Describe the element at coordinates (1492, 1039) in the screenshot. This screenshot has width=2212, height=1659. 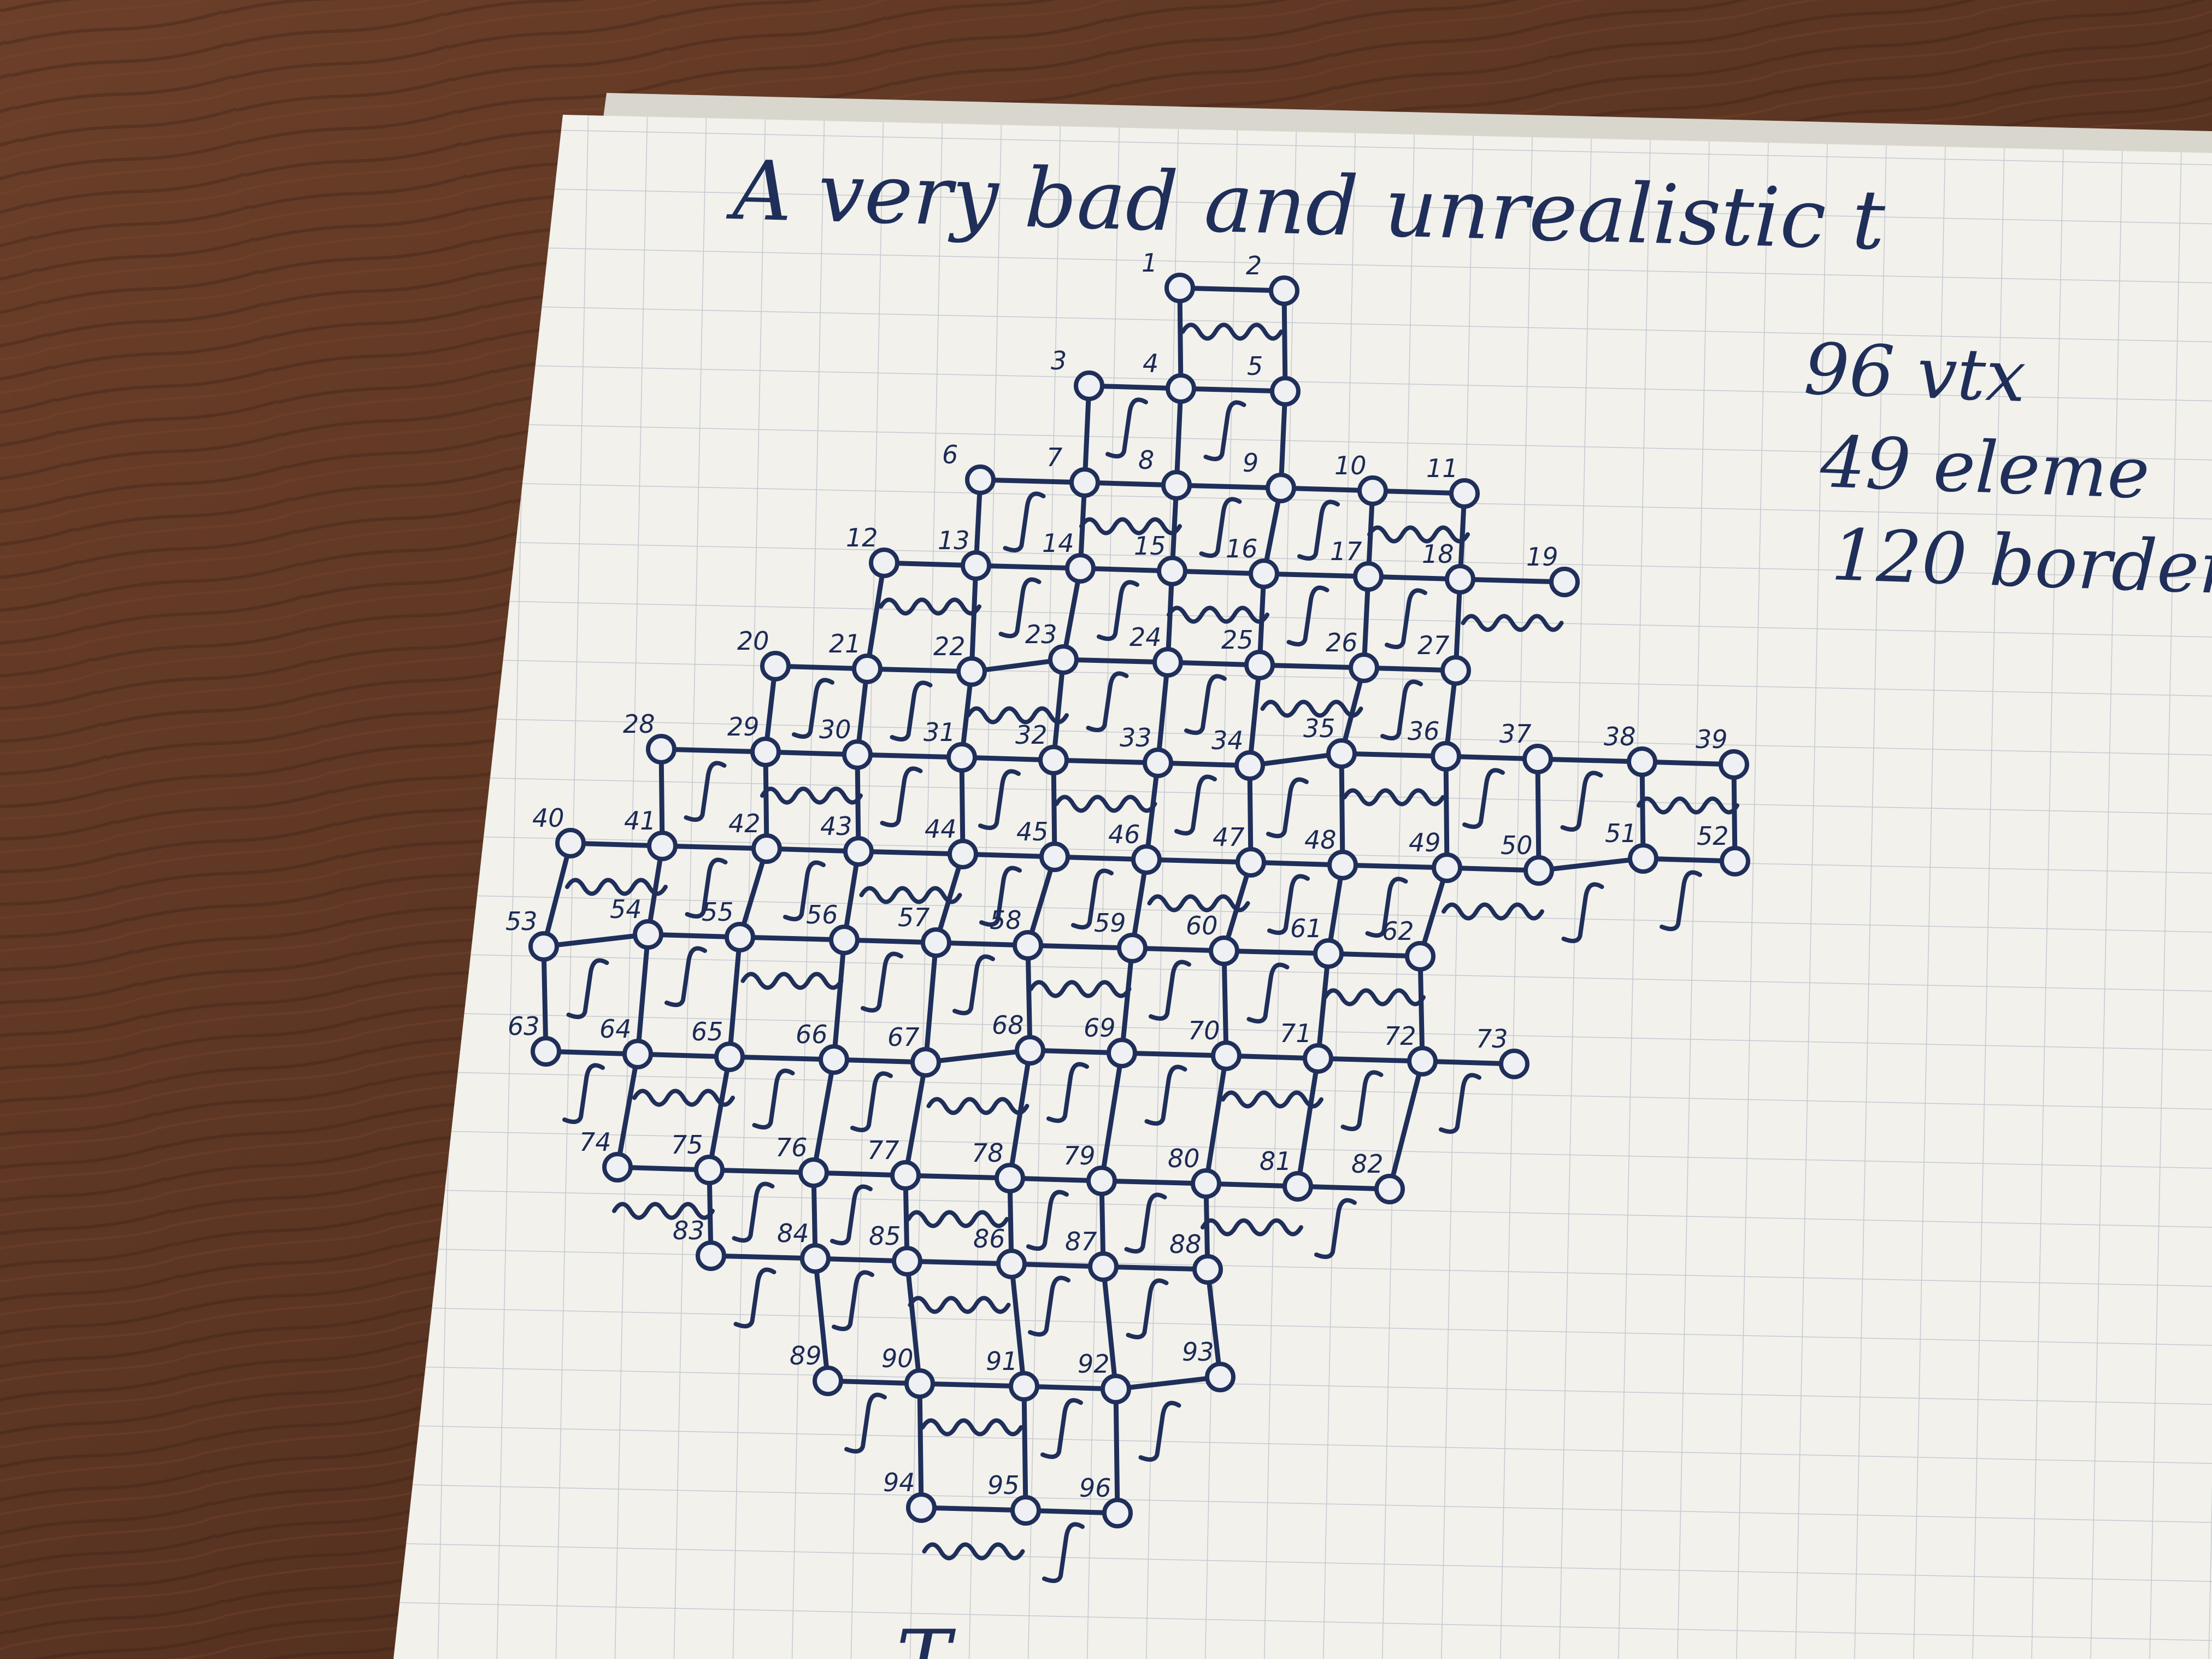
I see `vertex-label: 73` at that location.